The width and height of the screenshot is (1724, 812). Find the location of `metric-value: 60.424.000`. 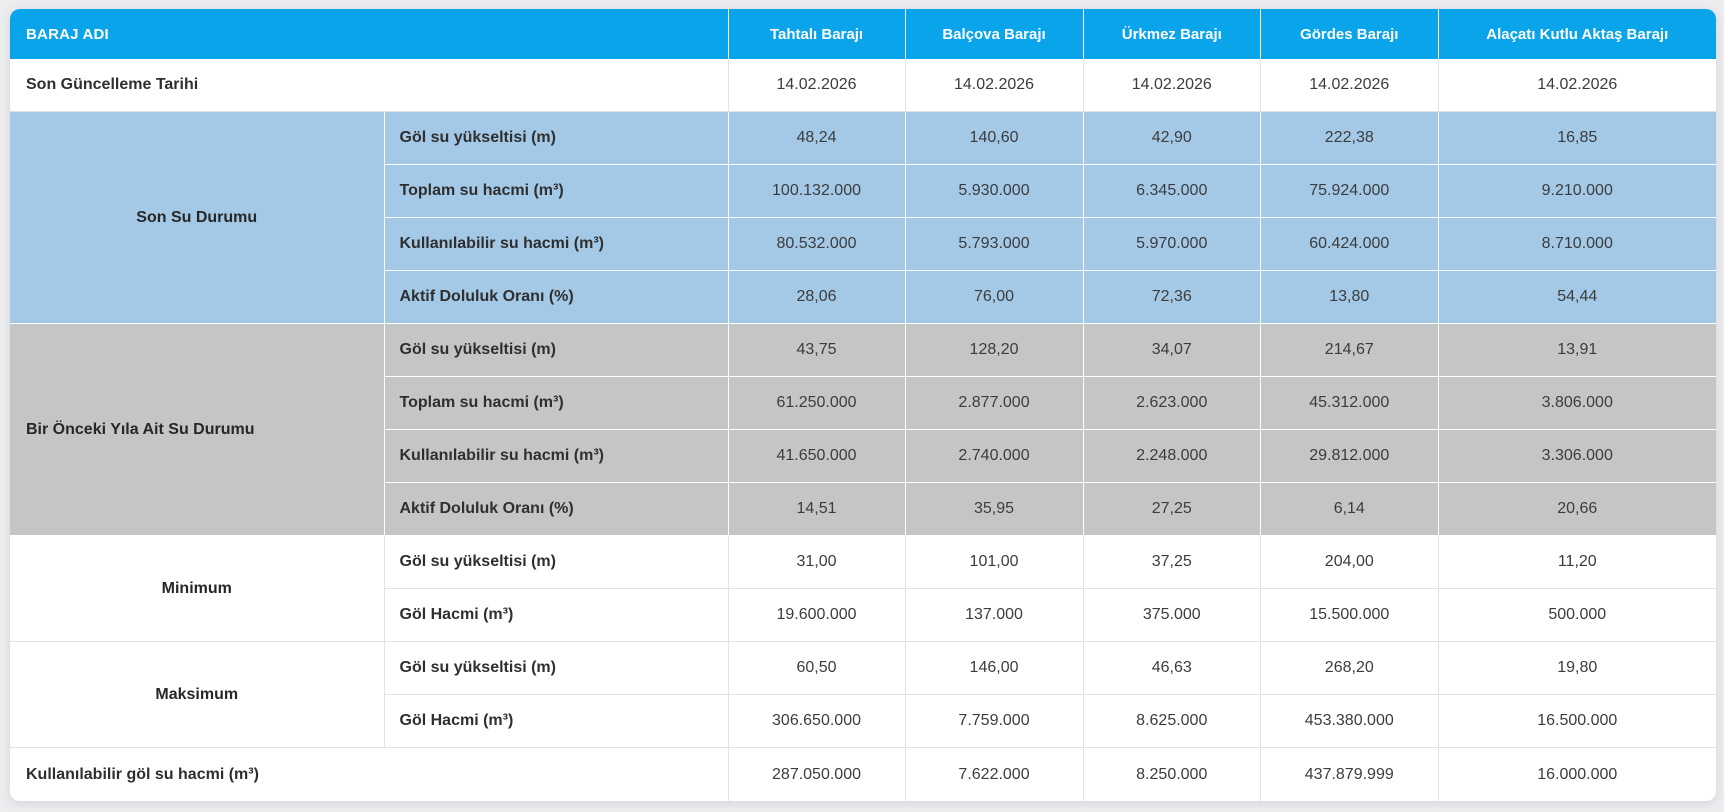

metric-value: 60.424.000 is located at coordinates (1350, 244).